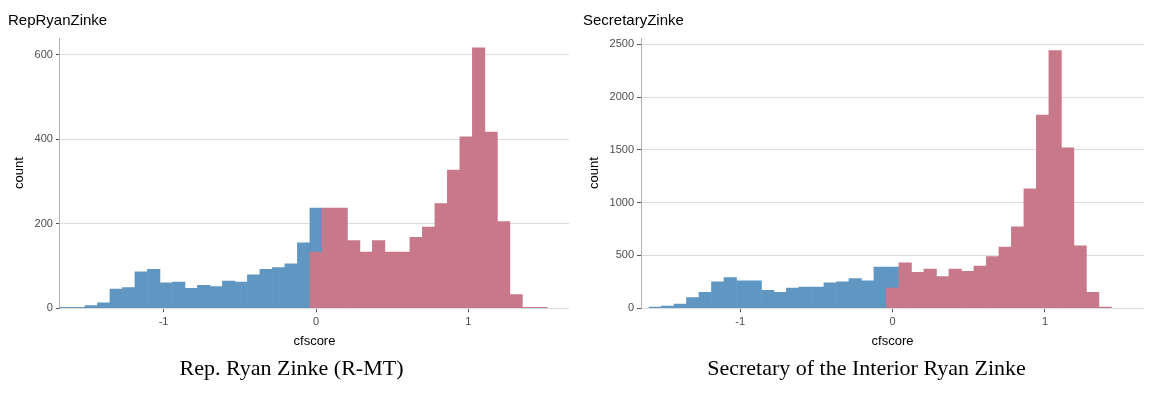 The width and height of the screenshot is (1150, 402). What do you see at coordinates (58, 20) in the screenshot?
I see `chart-title: RepRyanZinke` at bounding box center [58, 20].